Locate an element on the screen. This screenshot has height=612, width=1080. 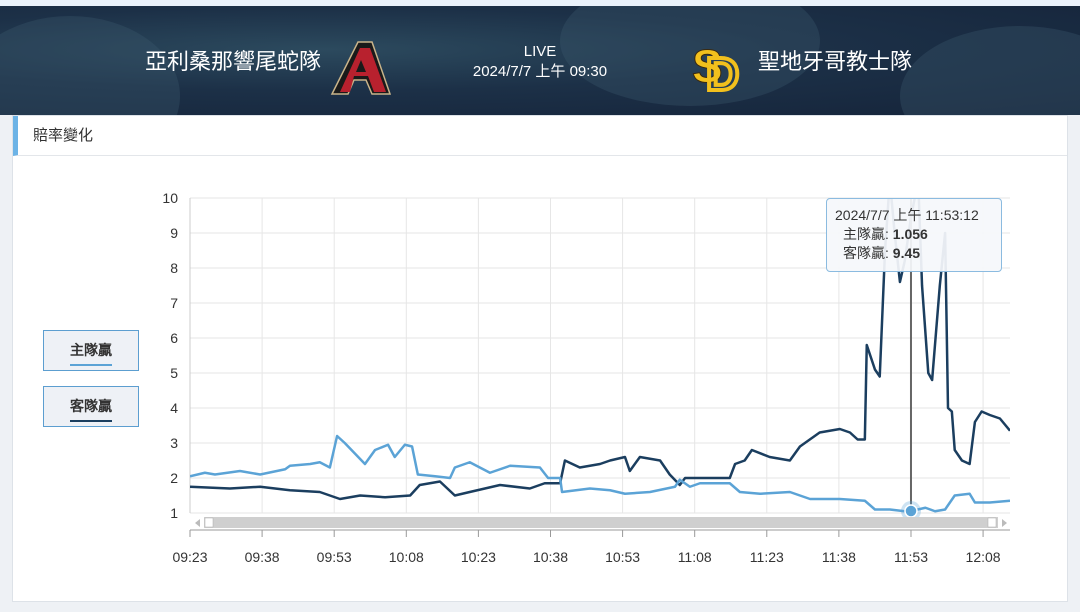
legend-label: 主隊贏 is located at coordinates (91, 350).